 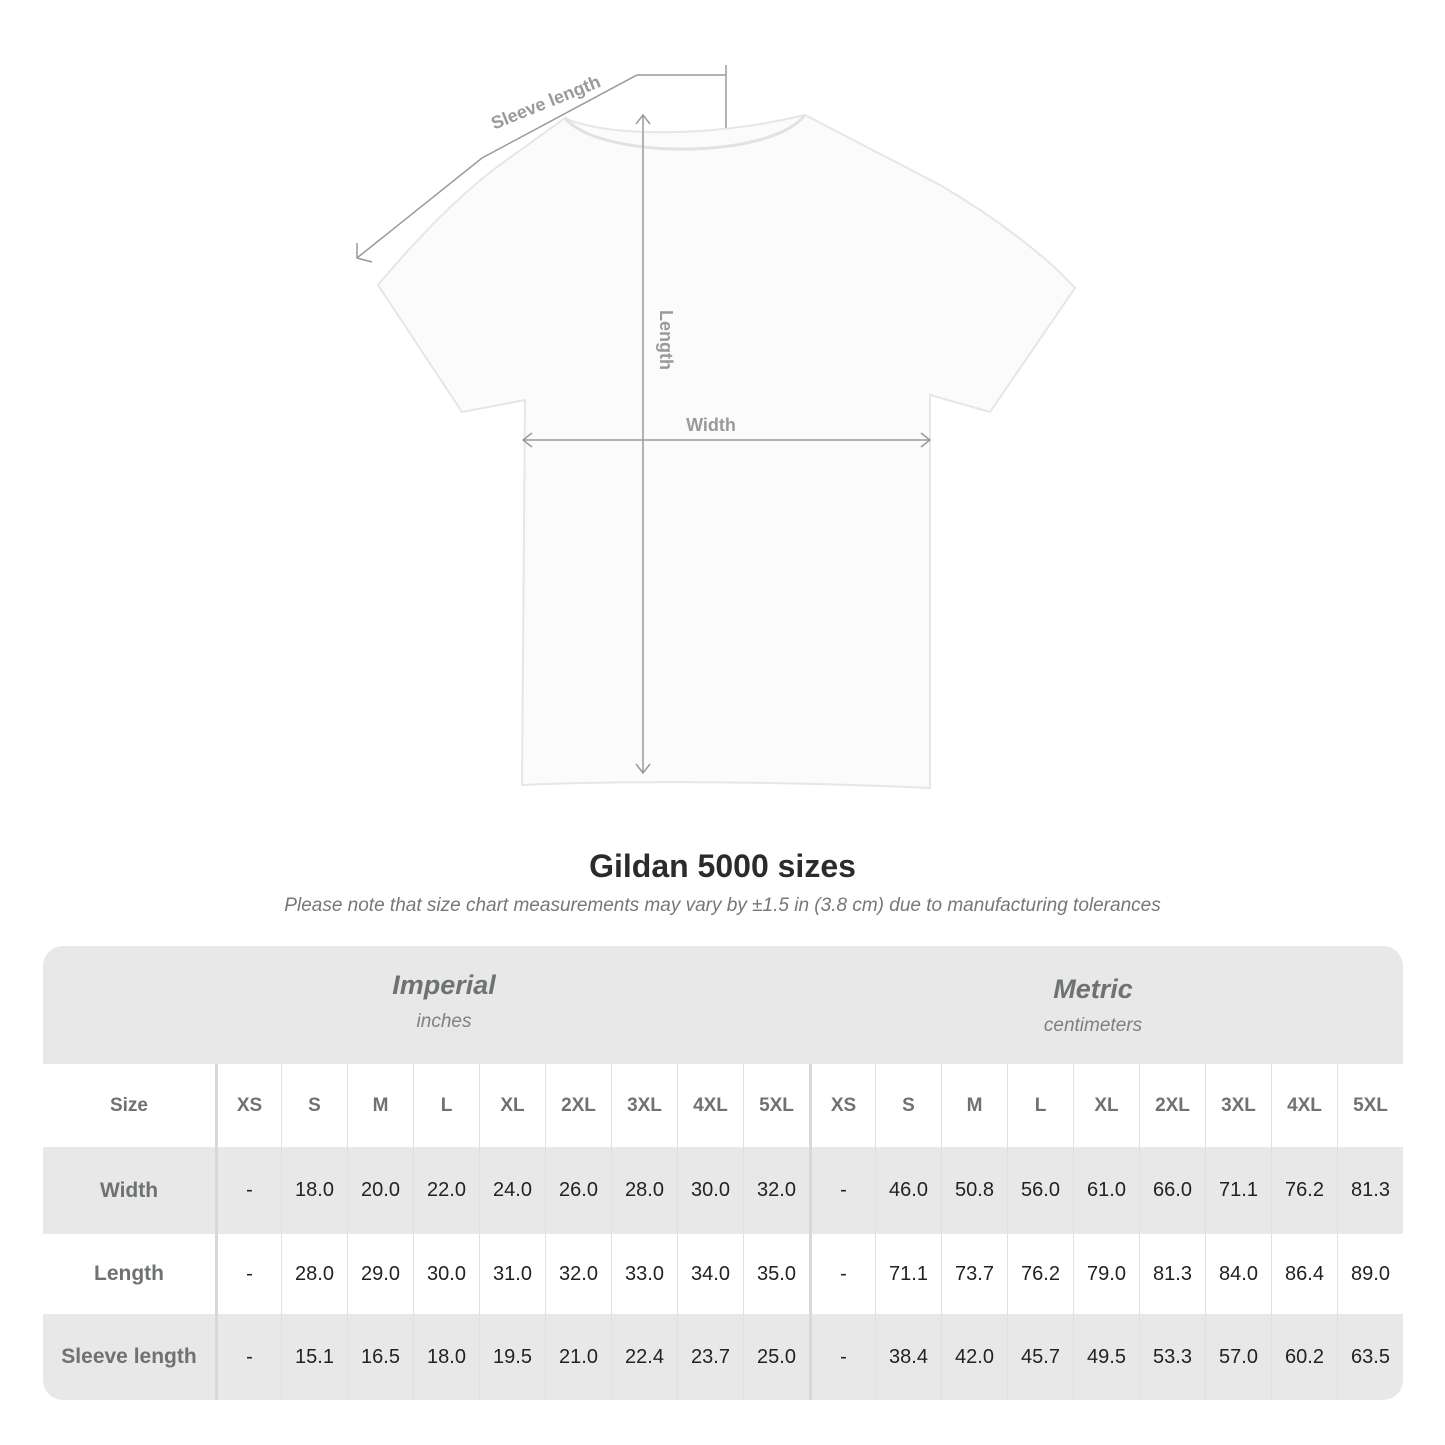 I want to click on imperial-header: Imperial inches, so click(x=444, y=1001).